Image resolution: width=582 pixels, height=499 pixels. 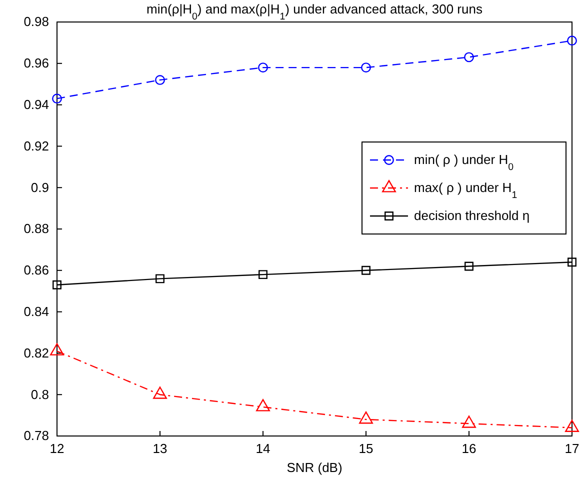 What do you see at coordinates (36, 104) in the screenshot?
I see `y-tick-label: 0.94` at bounding box center [36, 104].